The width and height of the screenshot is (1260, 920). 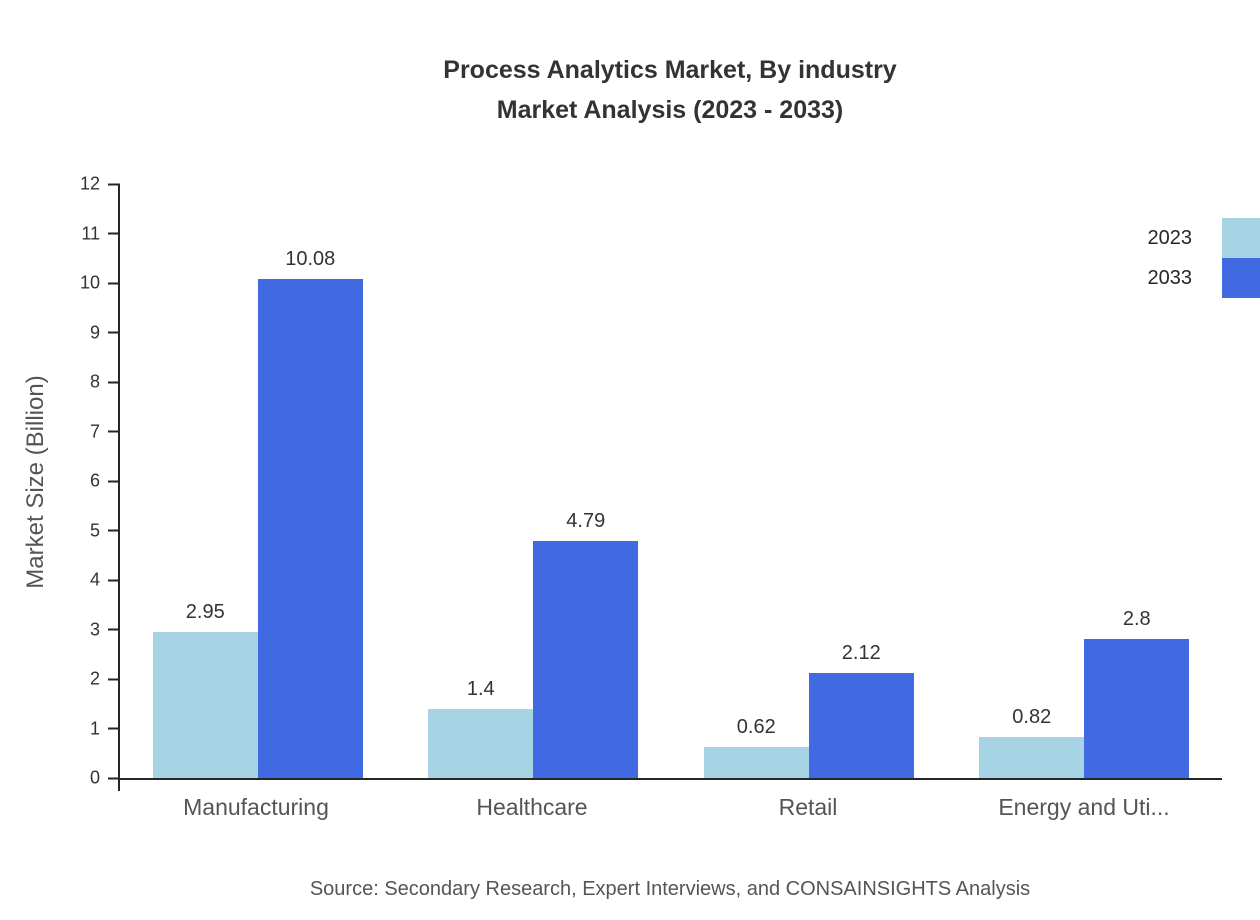 I want to click on legend-swatch-2023, so click(x=1241, y=238).